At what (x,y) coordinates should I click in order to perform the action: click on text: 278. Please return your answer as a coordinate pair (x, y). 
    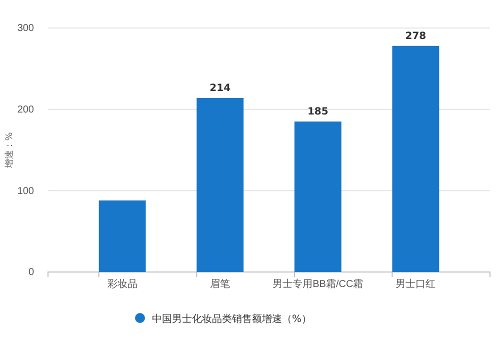
    Looking at the image, I should click on (415, 36).